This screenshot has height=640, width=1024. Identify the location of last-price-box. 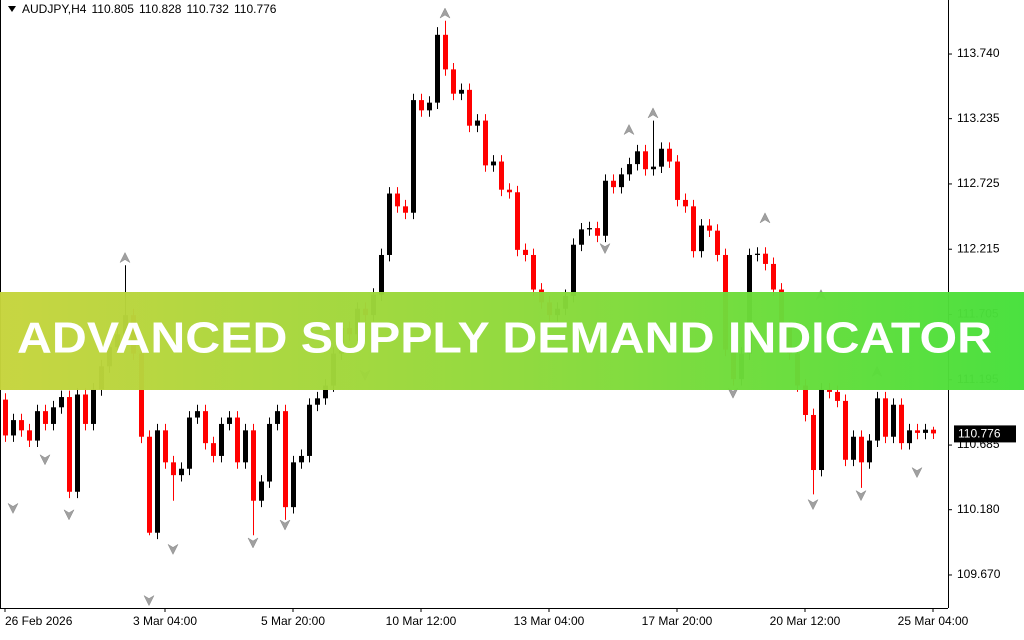
(985, 434).